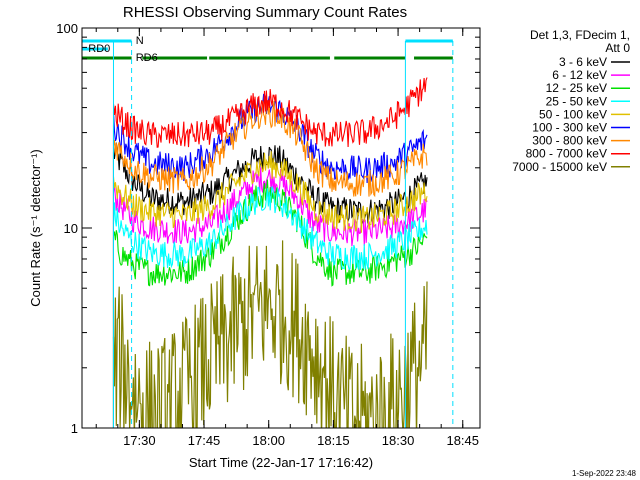 This screenshot has width=640, height=480. Describe the element at coordinates (281, 462) in the screenshot. I see `x-axis-label: Start Time (22-Jan-17 17:16:42)` at that location.